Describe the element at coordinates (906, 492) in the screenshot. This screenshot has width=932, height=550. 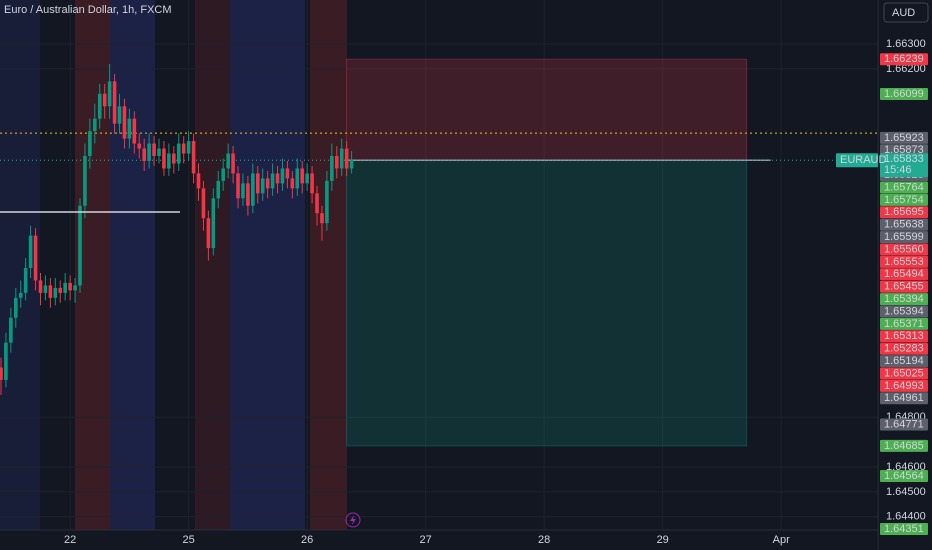
I see `y-tick-label: 1.64500` at that location.